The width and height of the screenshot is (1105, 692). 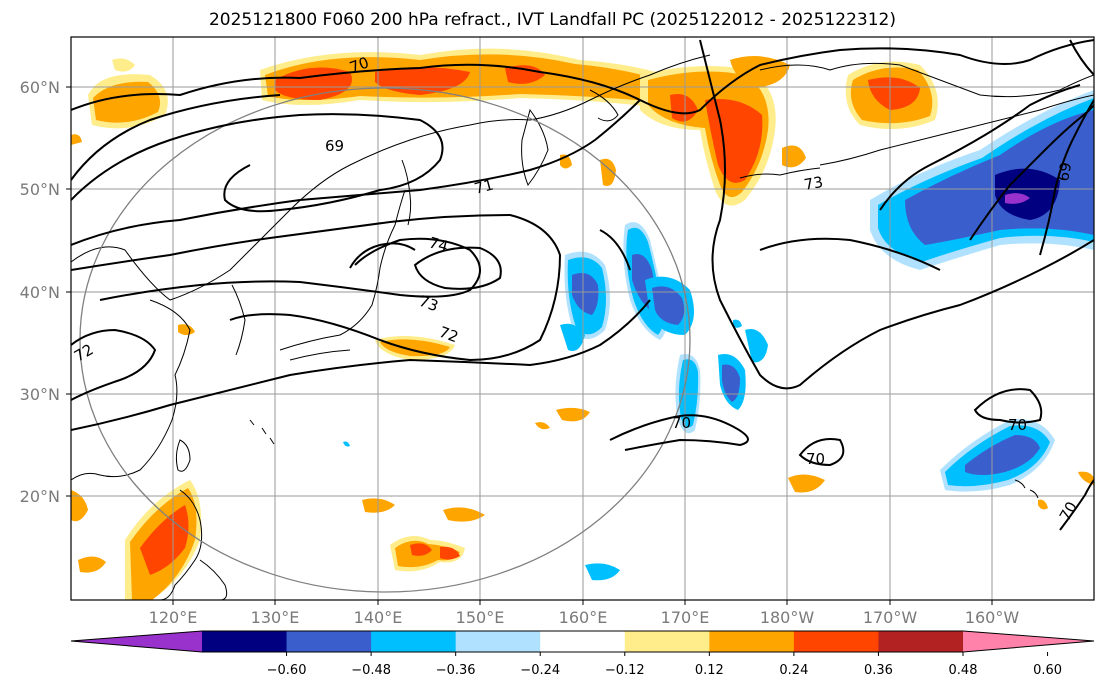 I want to click on coast-alaska, so click(x=926, y=80).